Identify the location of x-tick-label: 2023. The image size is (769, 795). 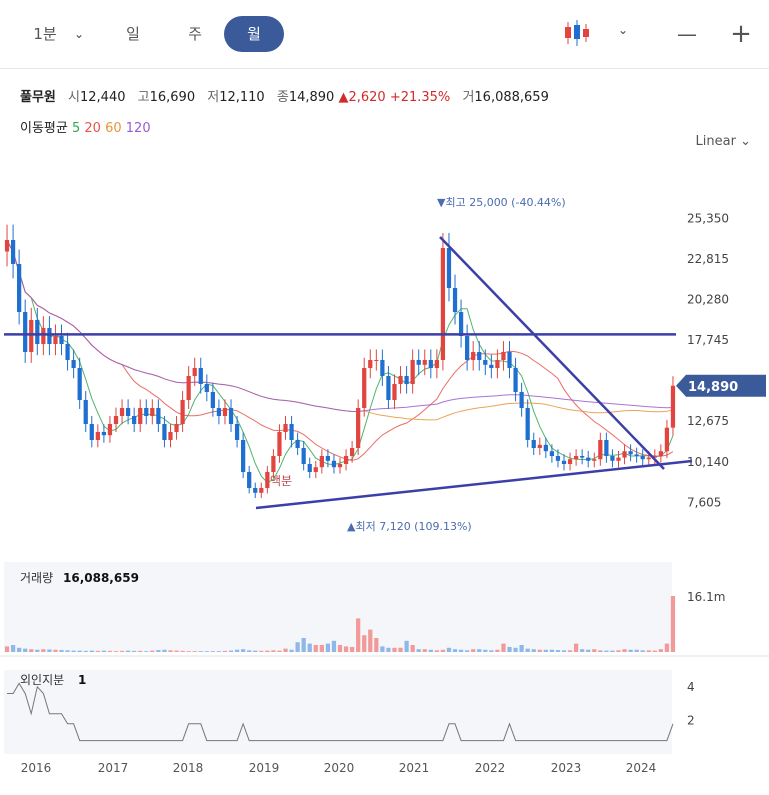
(566, 768).